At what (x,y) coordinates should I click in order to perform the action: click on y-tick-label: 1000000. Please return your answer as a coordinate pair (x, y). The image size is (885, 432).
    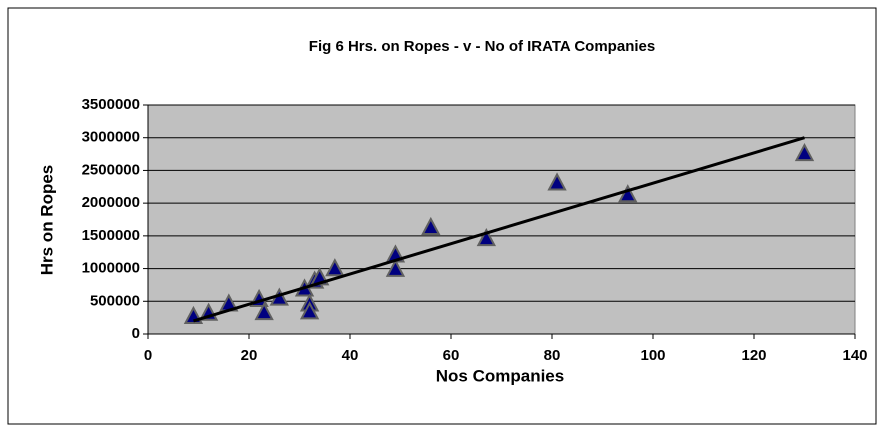
    Looking at the image, I should click on (111, 268).